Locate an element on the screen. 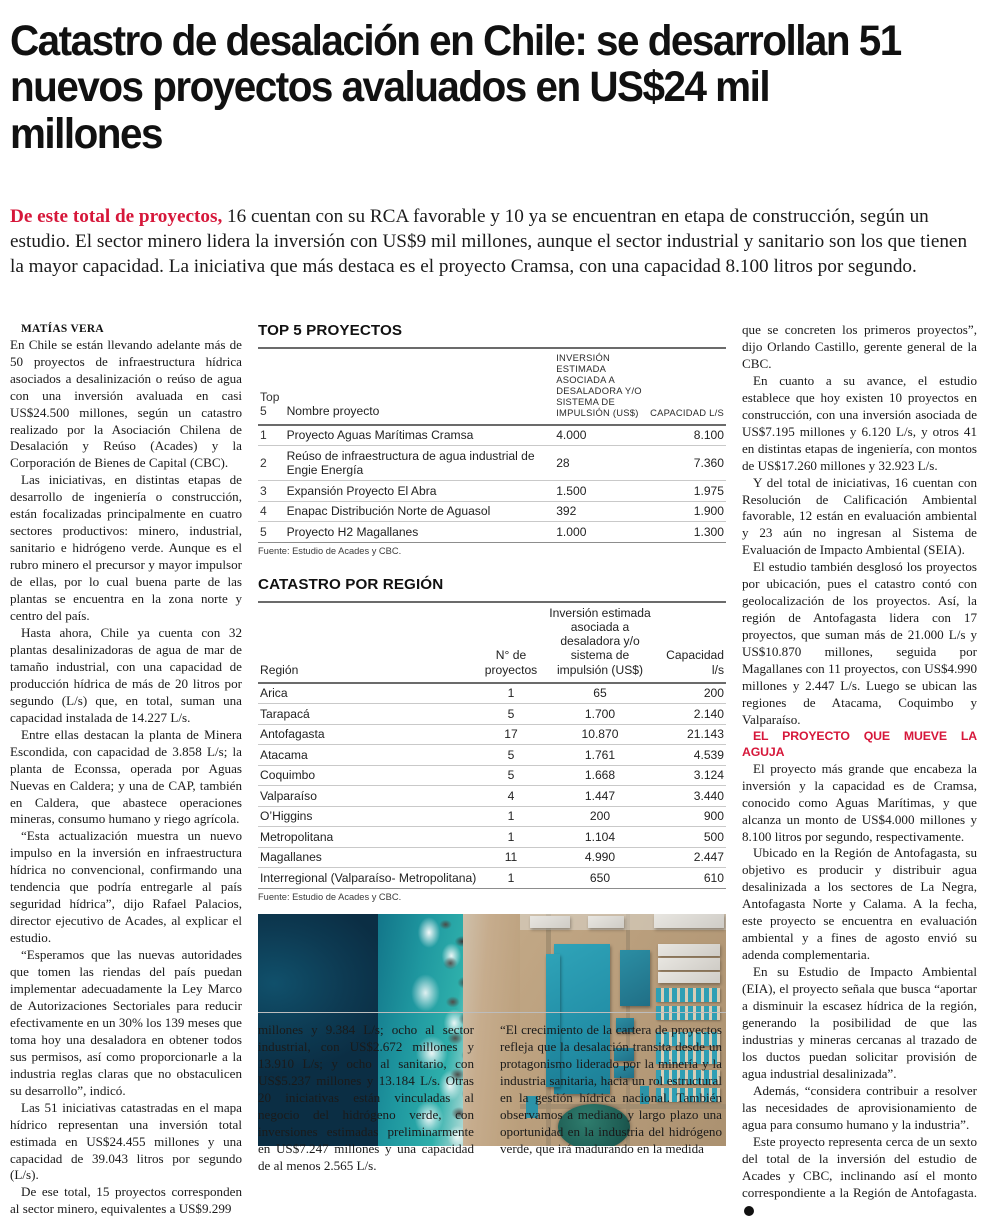 This screenshot has width=1000, height=1218. cell-capacity: 900 is located at coordinates (692, 817).